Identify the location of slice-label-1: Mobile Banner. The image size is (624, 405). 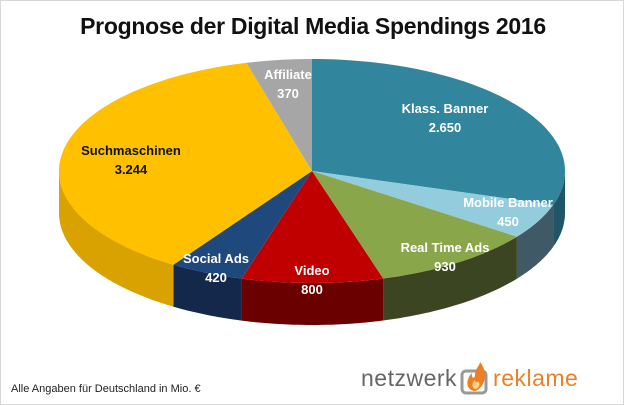
(508, 202).